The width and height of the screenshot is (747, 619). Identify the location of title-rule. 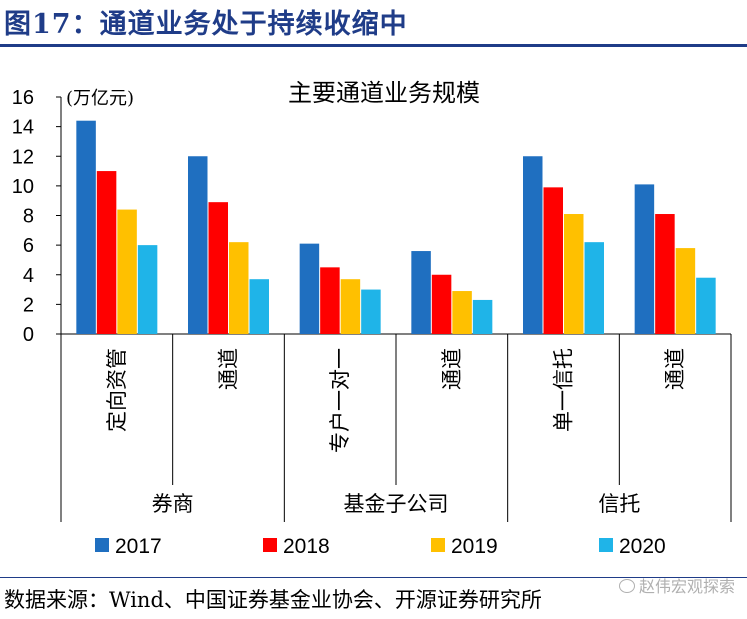
(373, 45).